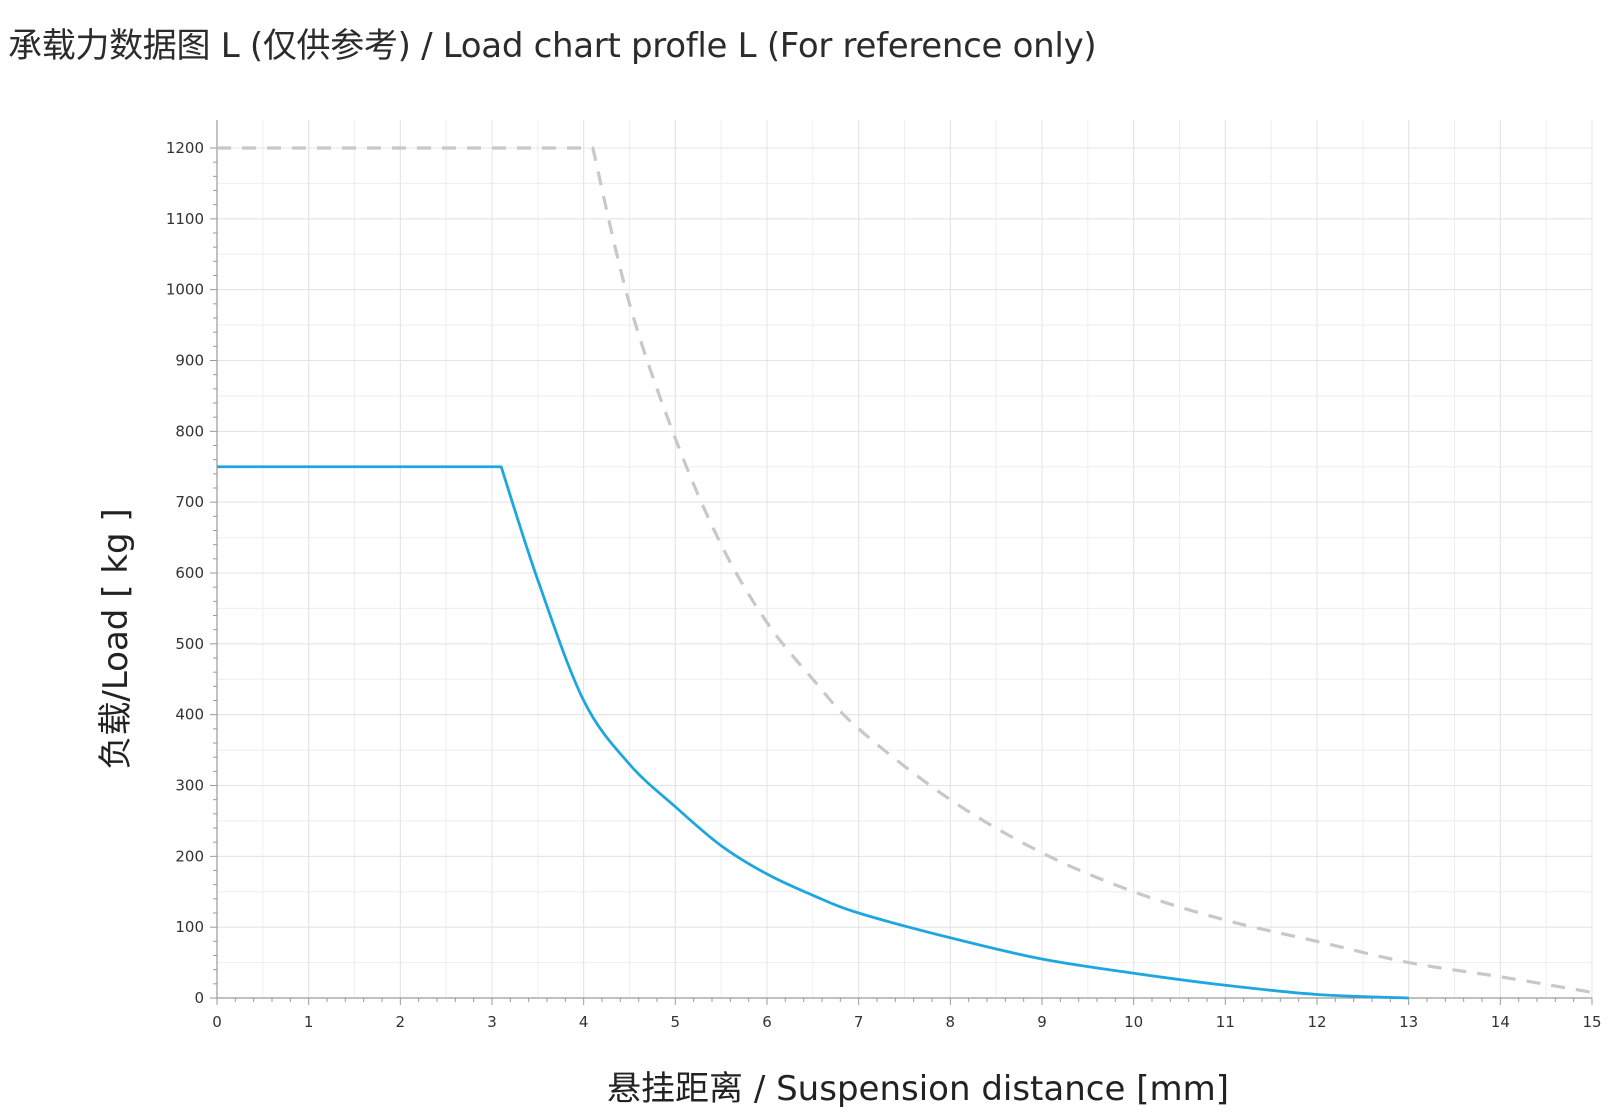 The image size is (1619, 1113). I want to click on x-tick-label: 8, so click(951, 1022).